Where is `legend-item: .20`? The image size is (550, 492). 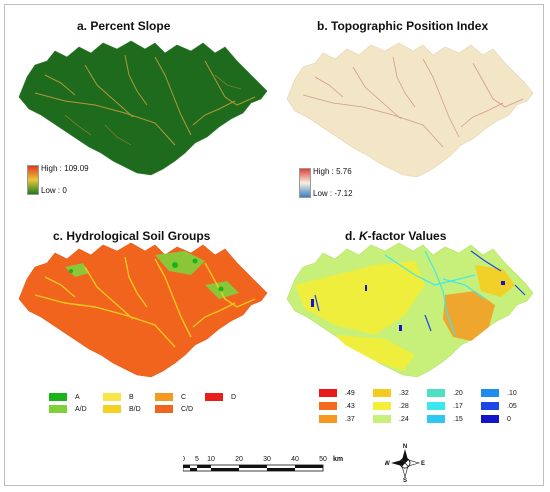
legend-item: .20 is located at coordinates (445, 393).